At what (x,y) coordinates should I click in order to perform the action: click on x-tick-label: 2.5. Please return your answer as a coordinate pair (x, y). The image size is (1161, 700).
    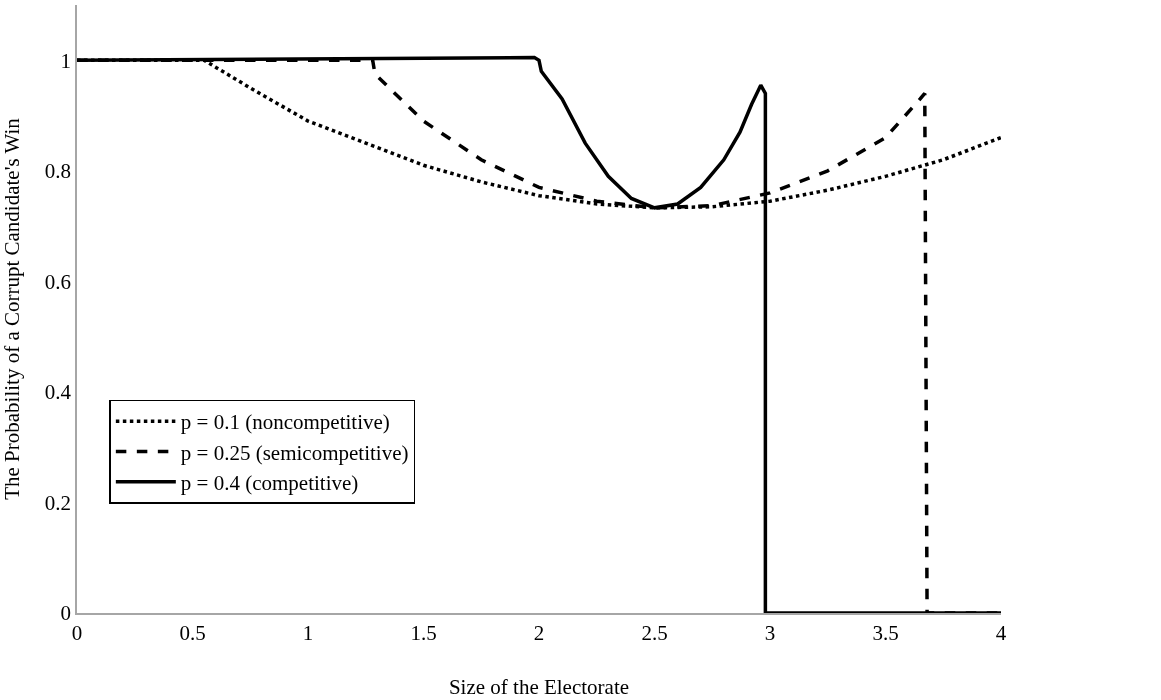
    Looking at the image, I should click on (654, 632).